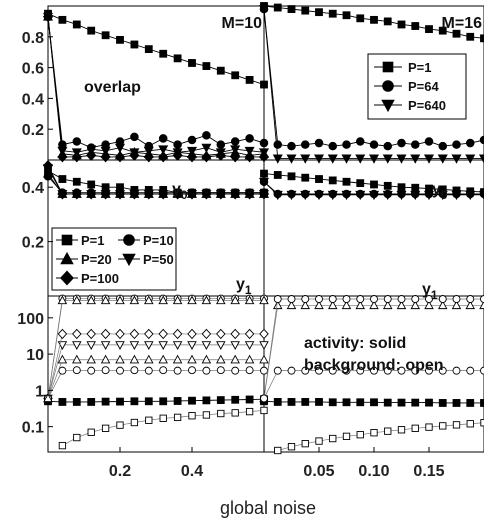 Image resolution: width=484 pixels, height=521 pixels. Describe the element at coordinates (33, 69) in the screenshot. I see `ytick-label: 0.6` at that location.